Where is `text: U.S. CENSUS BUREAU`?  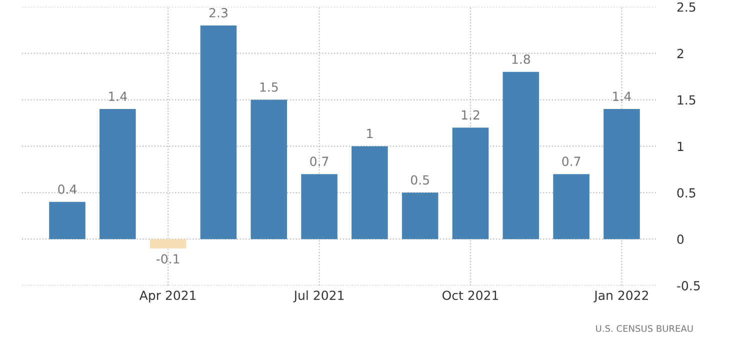
text: U.S. CENSUS BUREAU is located at coordinates (644, 328).